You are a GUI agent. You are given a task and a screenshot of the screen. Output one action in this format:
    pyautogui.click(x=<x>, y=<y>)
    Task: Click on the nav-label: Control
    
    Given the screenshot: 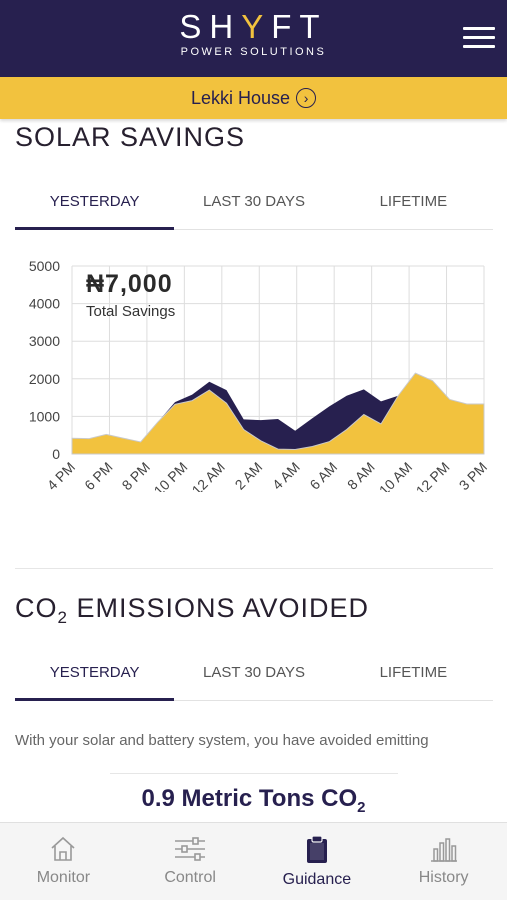 What is the action you would take?
    pyautogui.click(x=190, y=877)
    